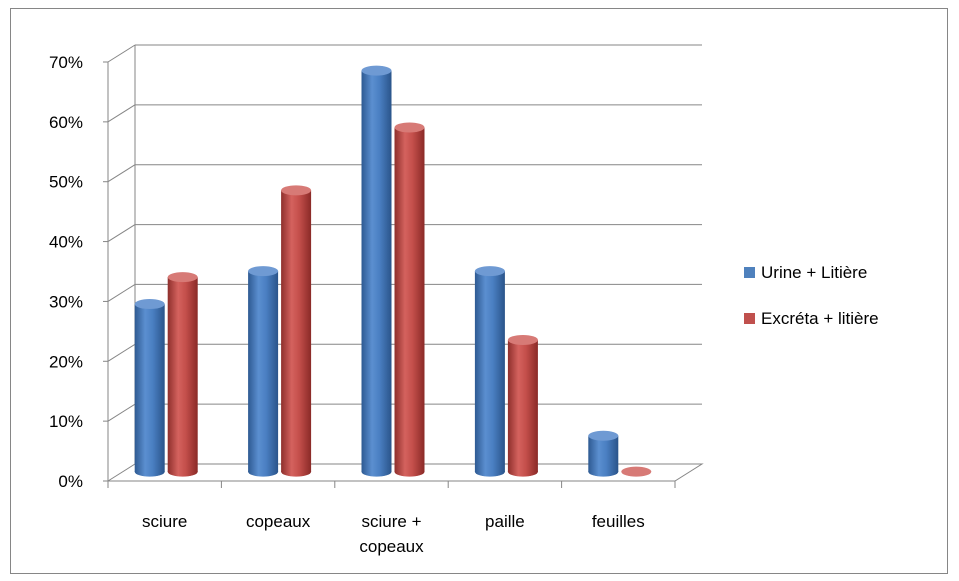 The height and width of the screenshot is (581, 959). I want to click on y-tick-label: 70%, so click(66, 62).